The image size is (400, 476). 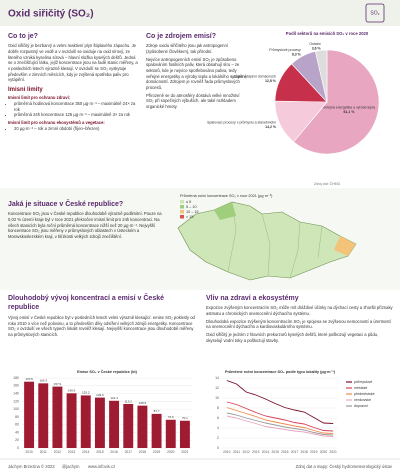 What do you see at coordinates (271, 81) in the screenshot?
I see `slice-value: 12,8 %` at bounding box center [271, 81].